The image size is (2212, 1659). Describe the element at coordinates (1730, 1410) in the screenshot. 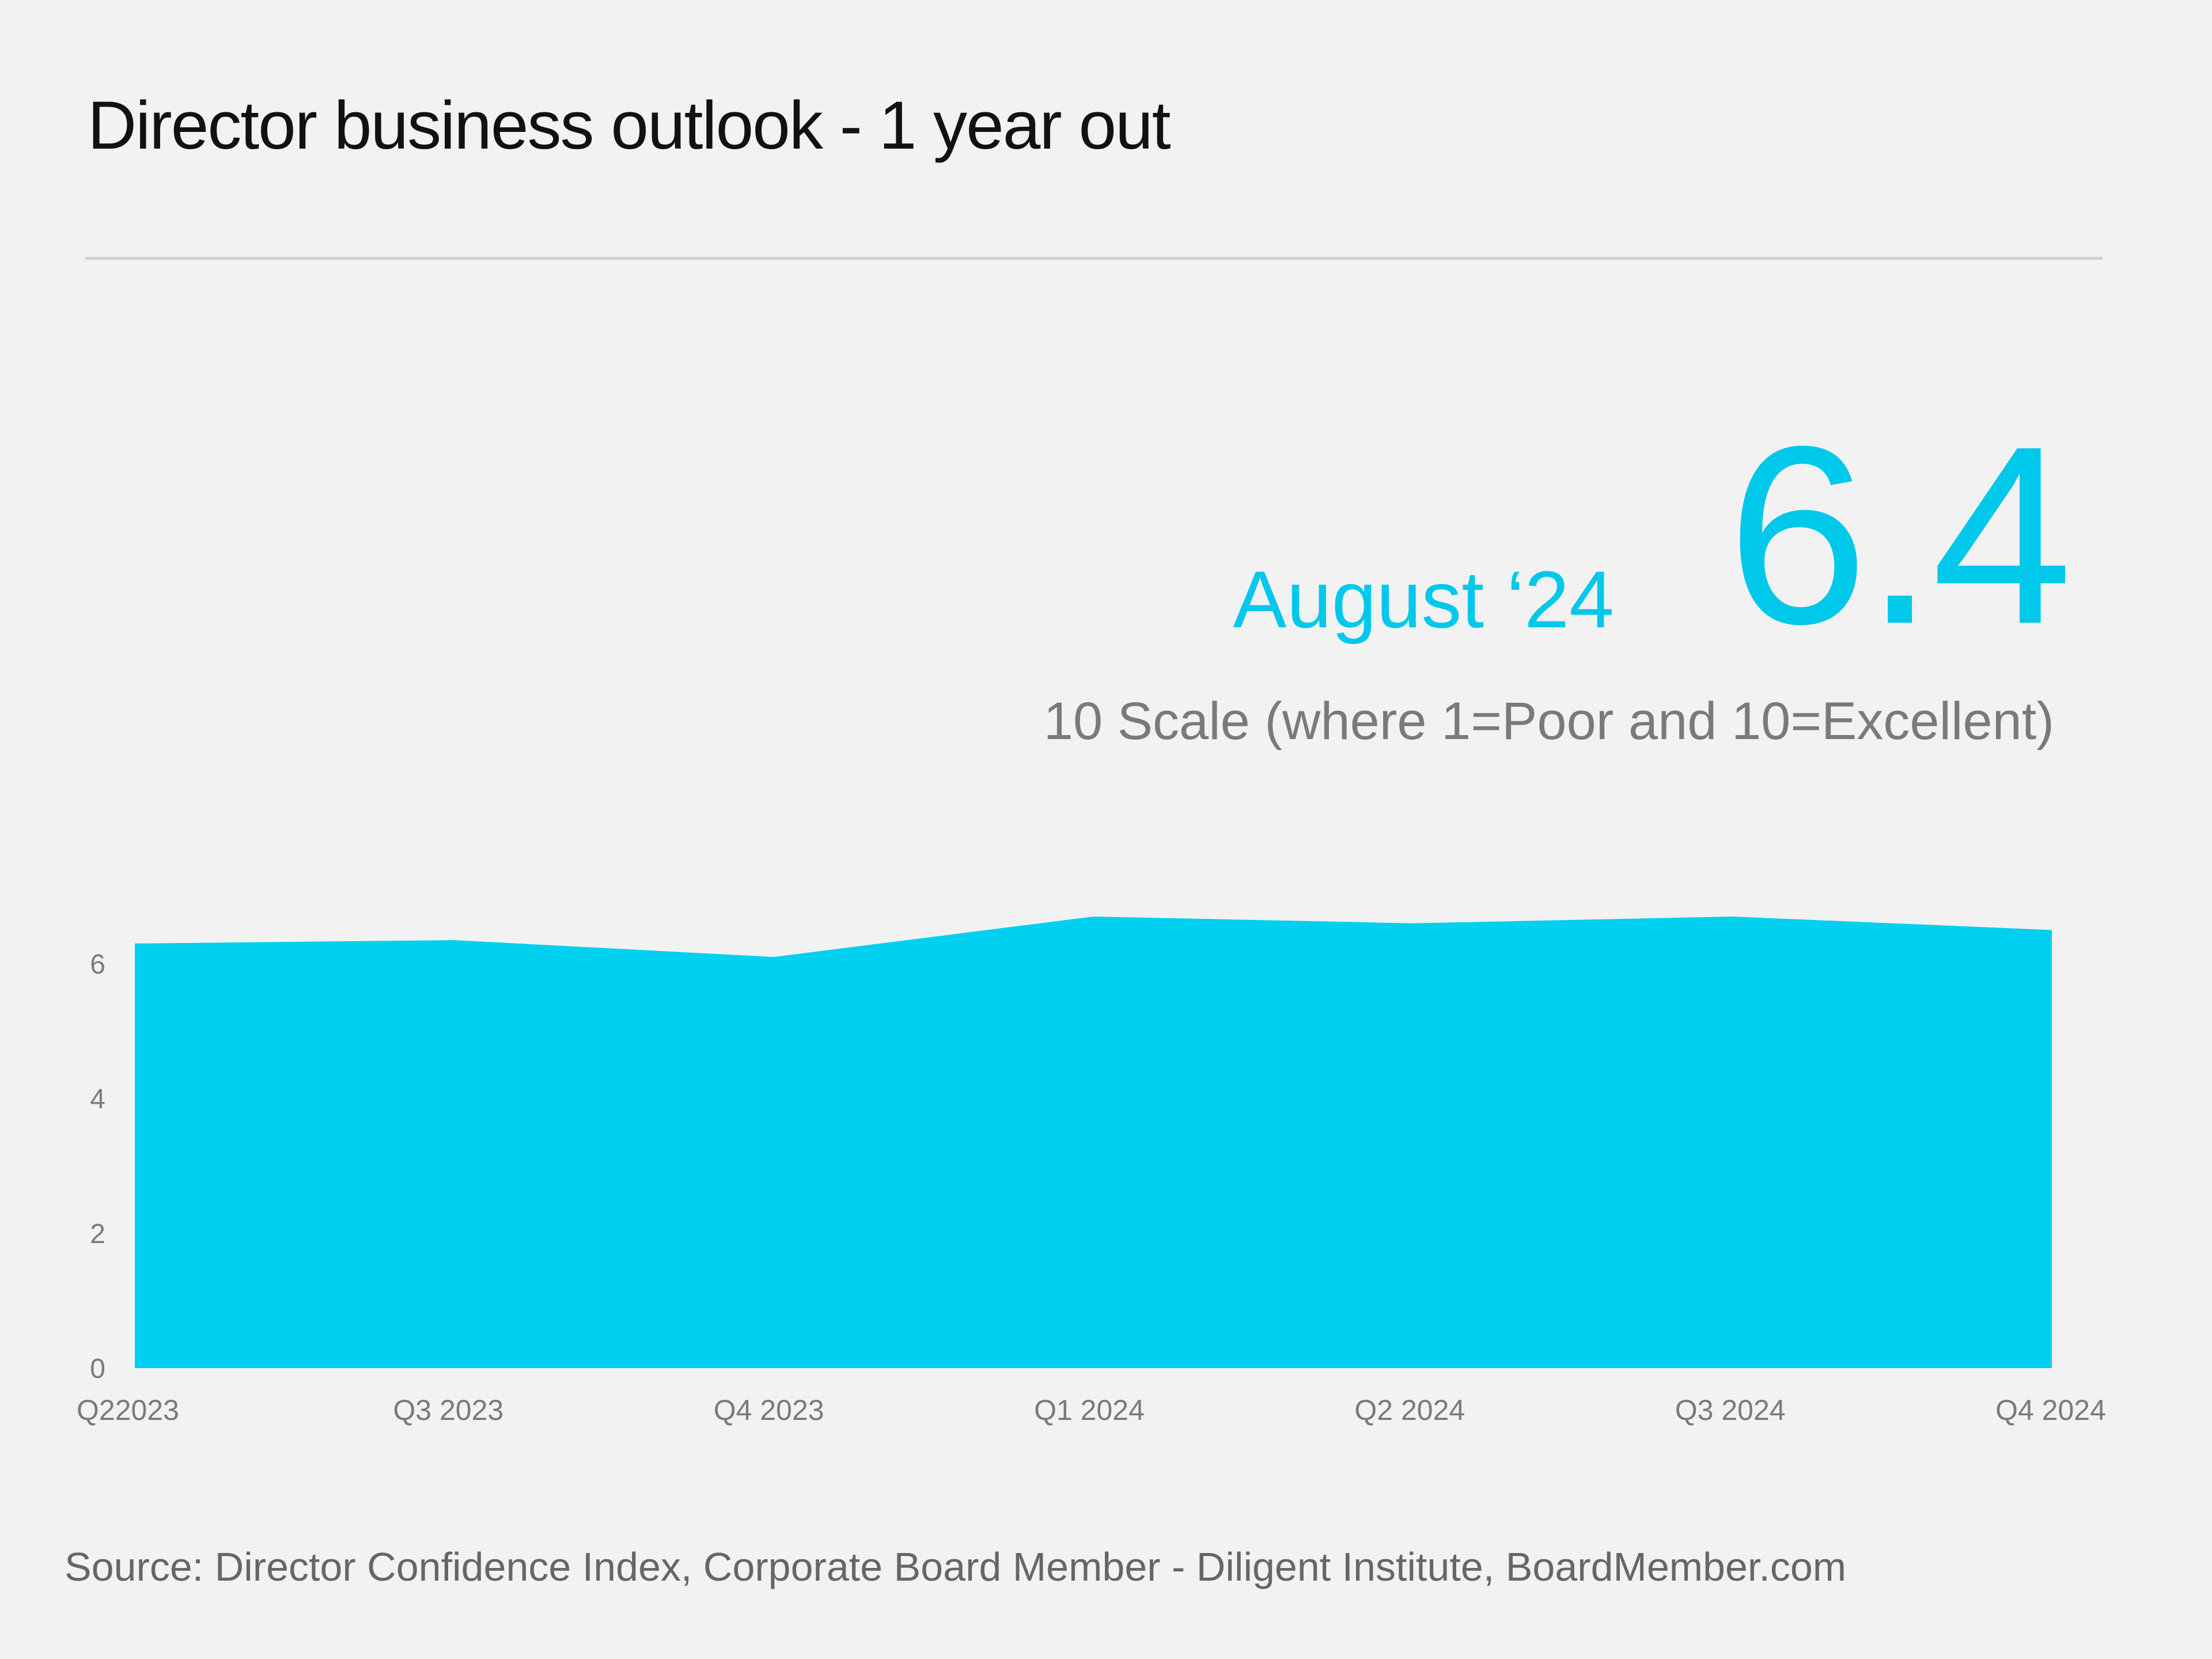

I see `x-tick-label: Q3 2024` at that location.